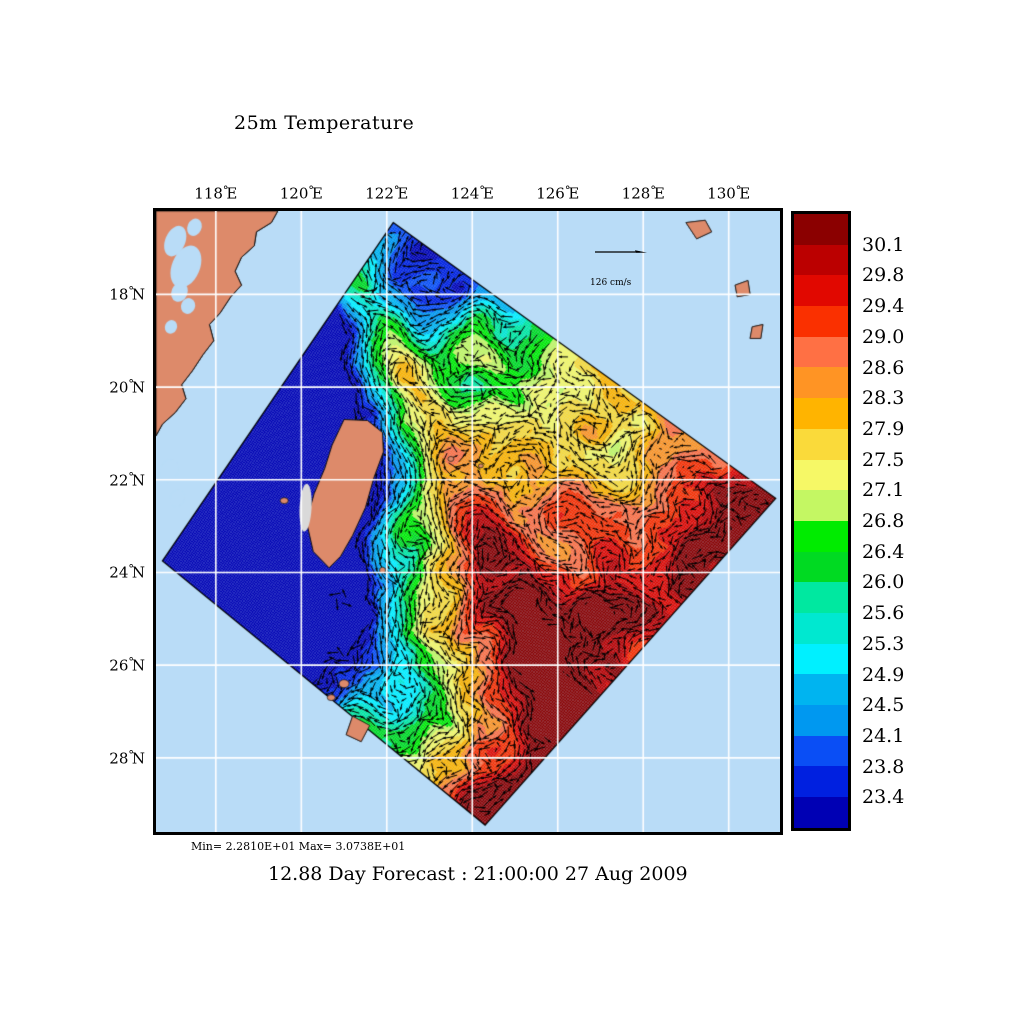 This screenshot has height=1024, width=1024. What do you see at coordinates (883, 582) in the screenshot?
I see `colorbar-tick-label: 26.0` at bounding box center [883, 582].